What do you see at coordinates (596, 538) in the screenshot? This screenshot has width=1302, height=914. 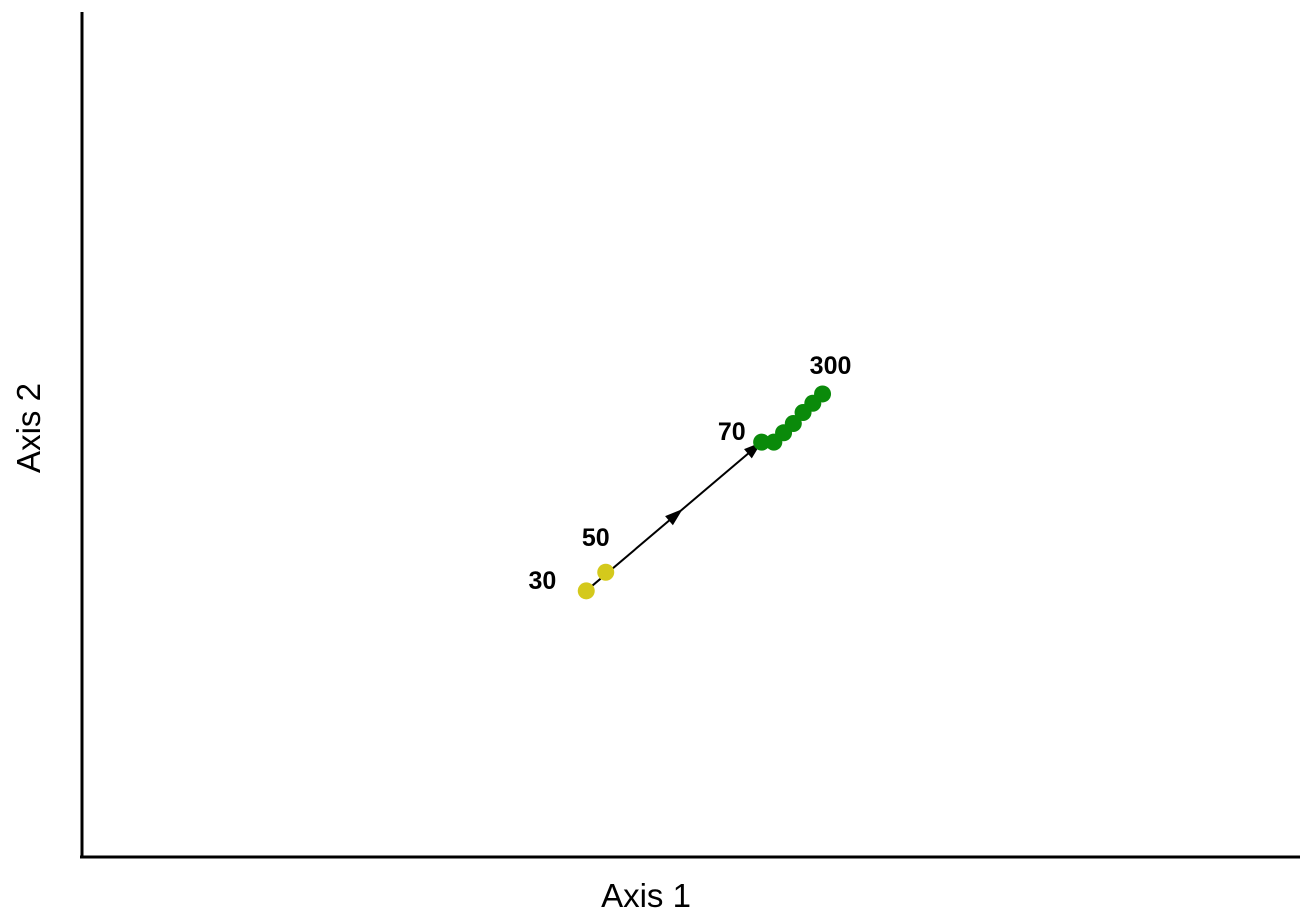 I see `point-label: 50` at bounding box center [596, 538].